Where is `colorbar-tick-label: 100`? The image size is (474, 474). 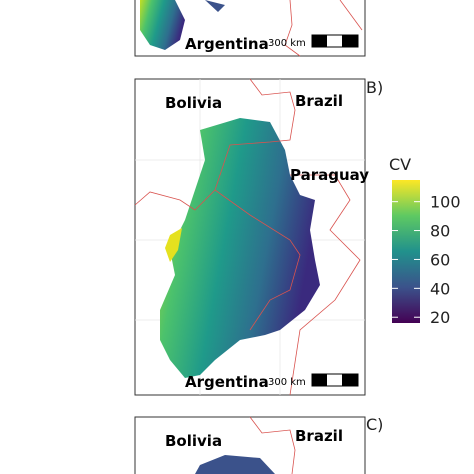
colorbar-tick-label: 100 is located at coordinates (445, 202).